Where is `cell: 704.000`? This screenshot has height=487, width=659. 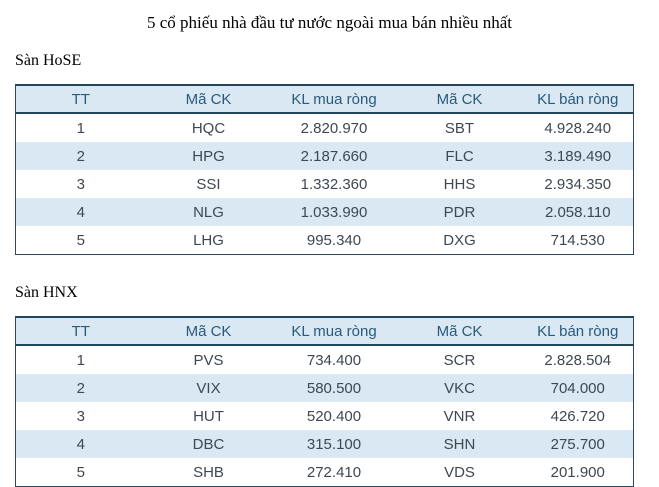
cell: 704.000 is located at coordinates (578, 388).